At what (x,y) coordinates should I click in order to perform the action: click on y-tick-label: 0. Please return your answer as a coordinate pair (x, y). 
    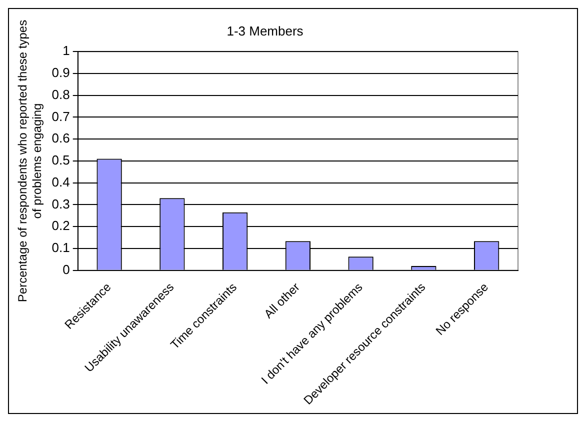
    Looking at the image, I should click on (66, 269).